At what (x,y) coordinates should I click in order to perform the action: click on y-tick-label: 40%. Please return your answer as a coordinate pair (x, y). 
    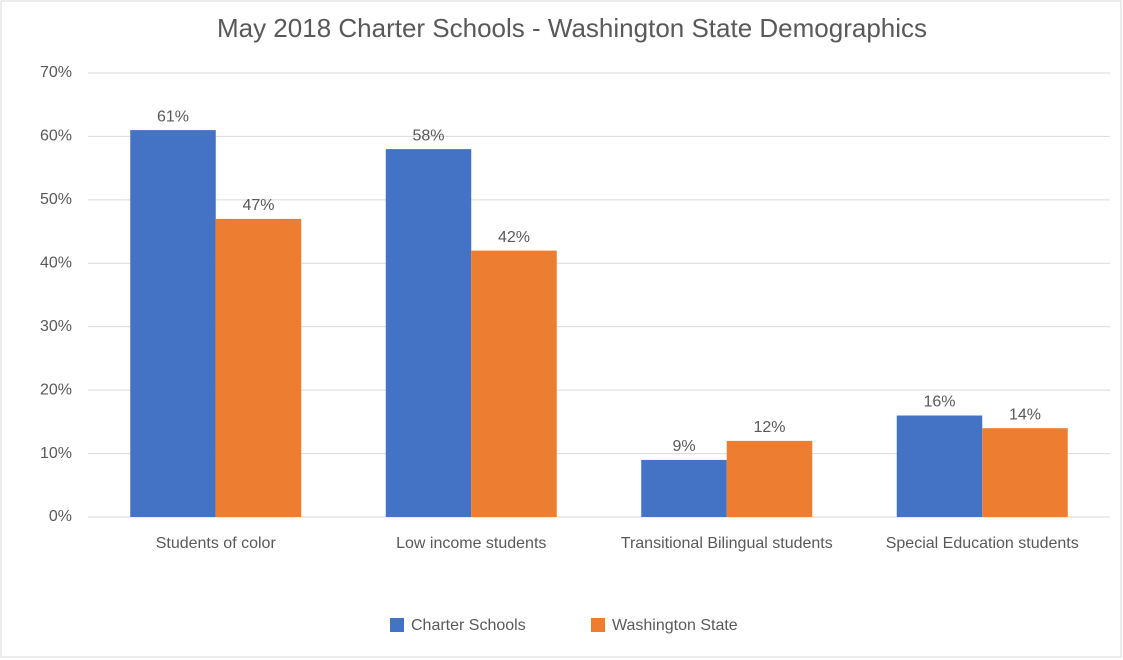
    Looking at the image, I should click on (56, 263).